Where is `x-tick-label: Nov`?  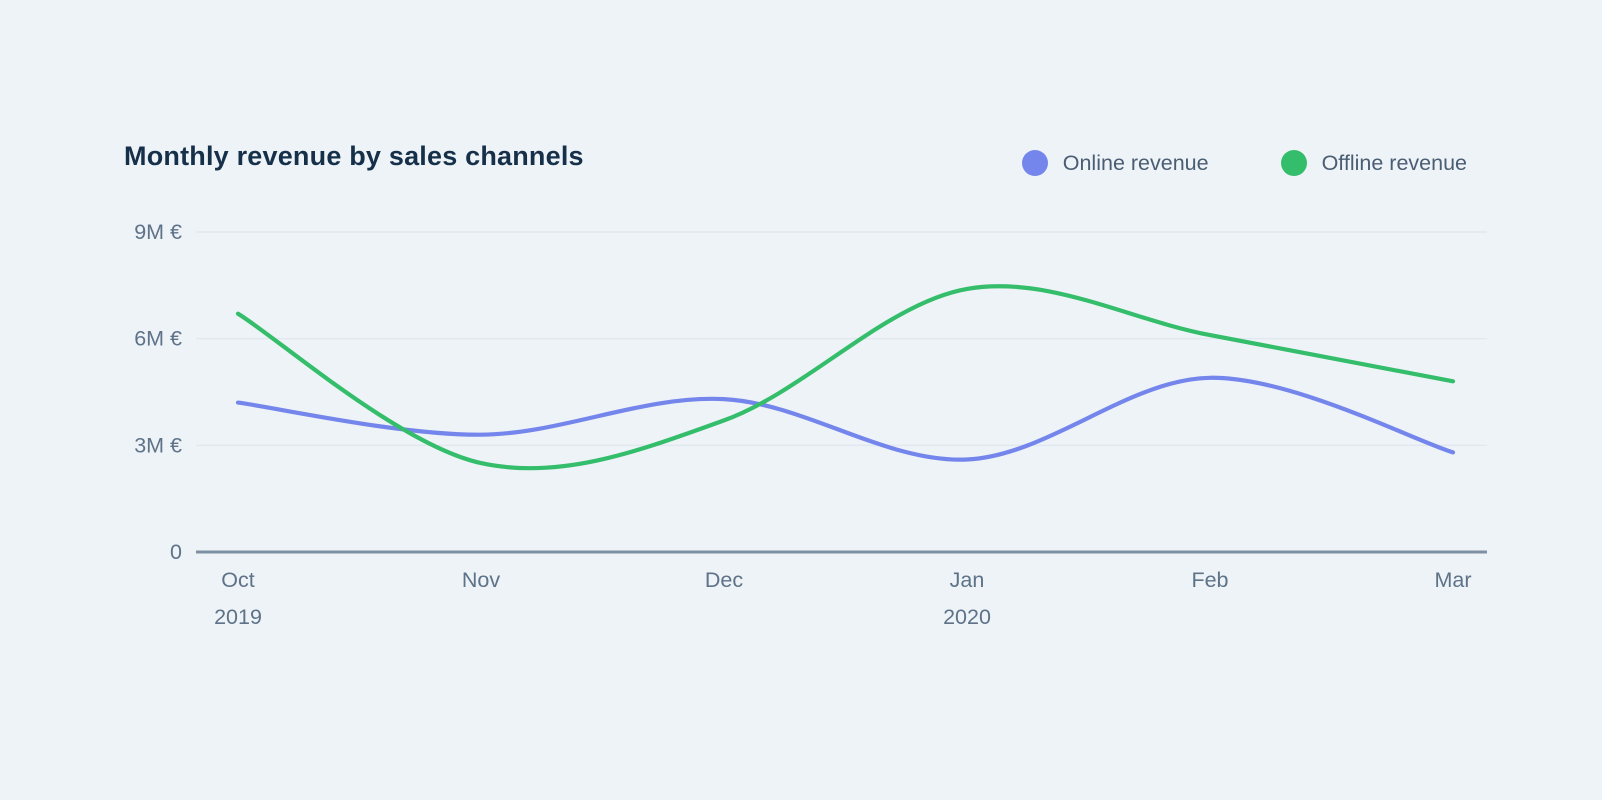
x-tick-label: Nov is located at coordinates (481, 580).